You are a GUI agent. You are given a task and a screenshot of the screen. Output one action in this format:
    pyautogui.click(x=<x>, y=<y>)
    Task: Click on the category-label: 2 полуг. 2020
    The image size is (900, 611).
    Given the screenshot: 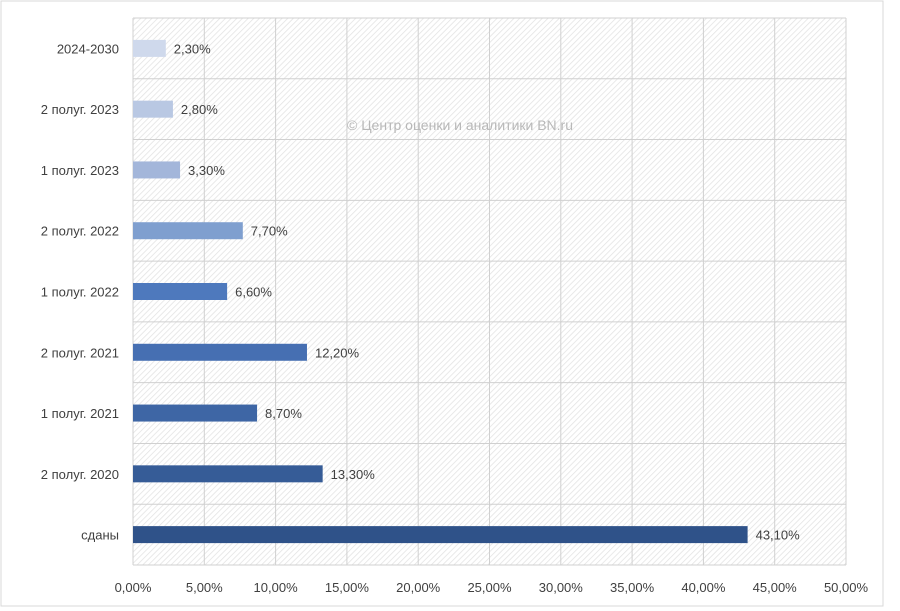 What is the action you would take?
    pyautogui.click(x=80, y=474)
    